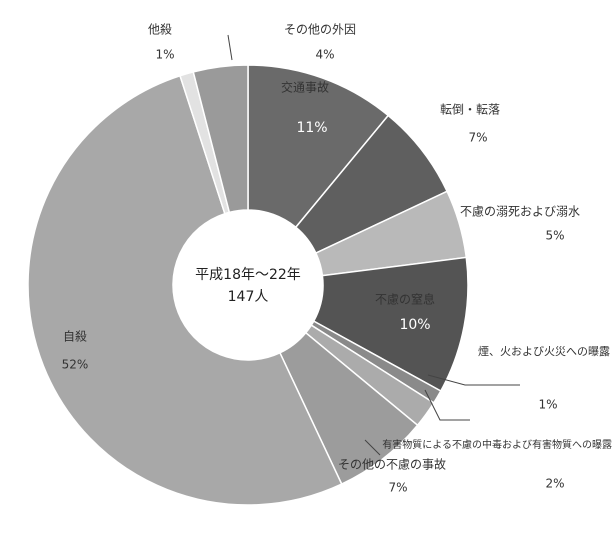 This screenshot has height=534, width=614. I want to click on category-label: その他の不慮の事故, so click(392, 464).